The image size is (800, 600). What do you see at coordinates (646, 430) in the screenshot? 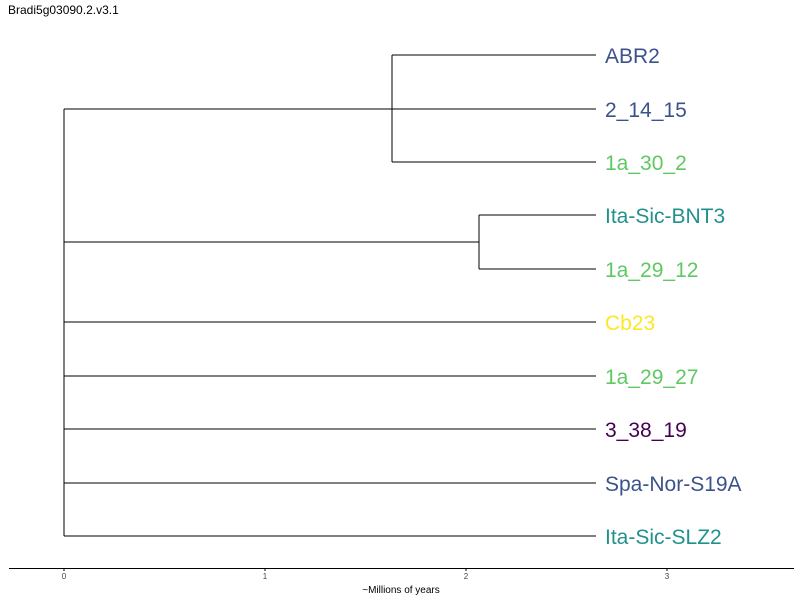
I see `leaf-label: 3_38_19` at bounding box center [646, 430].